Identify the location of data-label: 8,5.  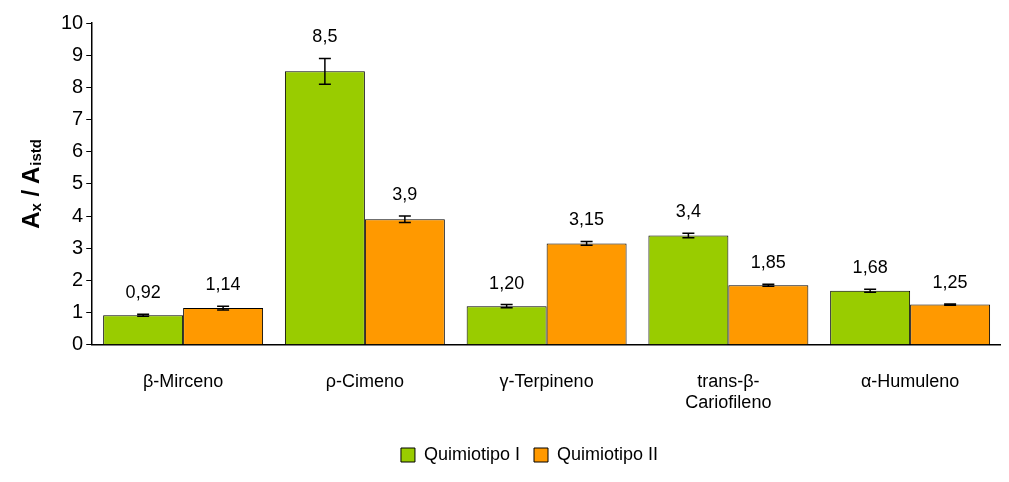
(325, 36).